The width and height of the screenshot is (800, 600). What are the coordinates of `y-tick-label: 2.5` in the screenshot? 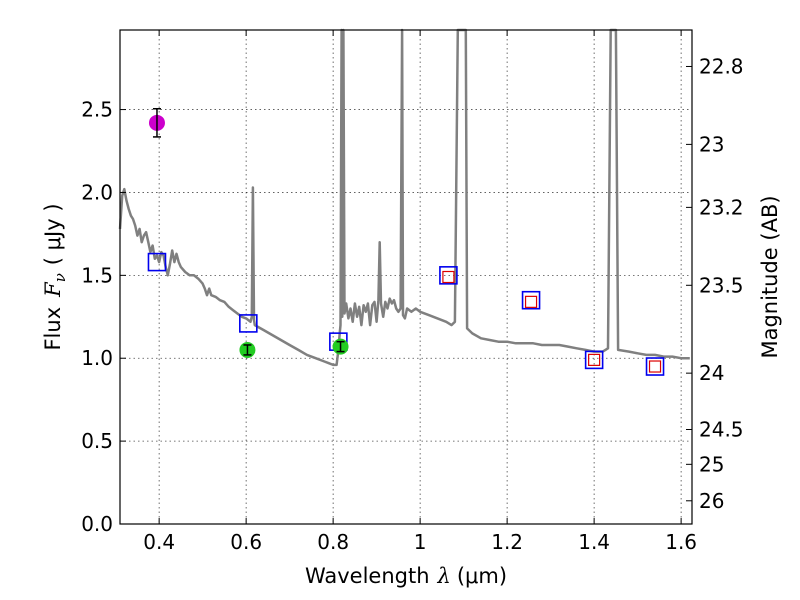 It's located at (97, 110).